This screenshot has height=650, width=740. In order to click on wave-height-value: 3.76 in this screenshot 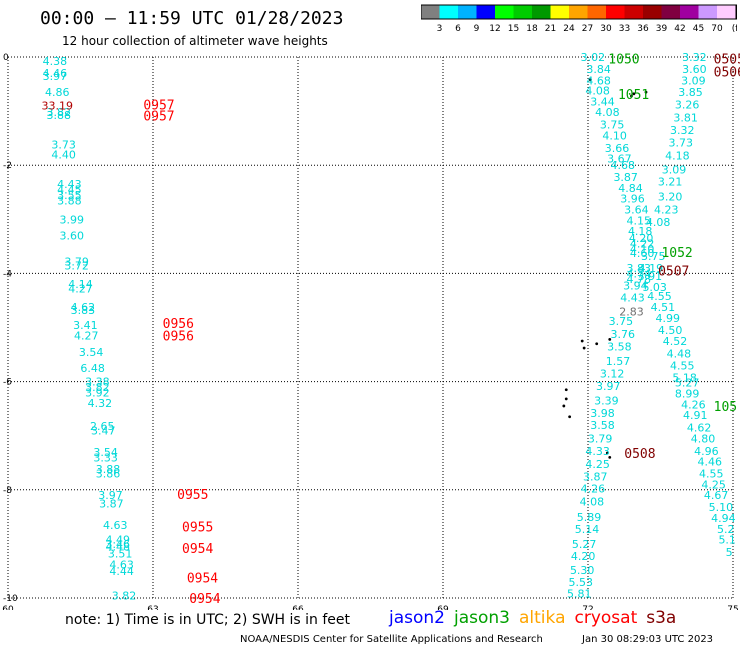, I will do `click(623, 334)`.